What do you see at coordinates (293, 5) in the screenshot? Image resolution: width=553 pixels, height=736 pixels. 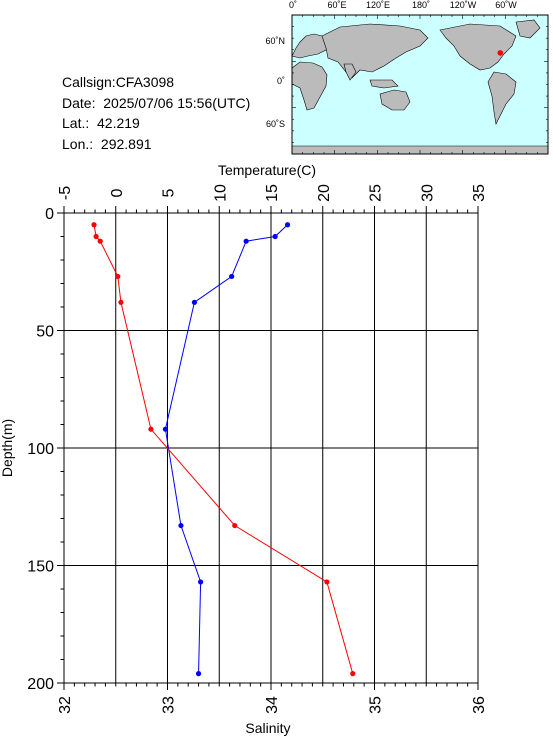 I see `map-lon-tick-0: 0˚` at bounding box center [293, 5].